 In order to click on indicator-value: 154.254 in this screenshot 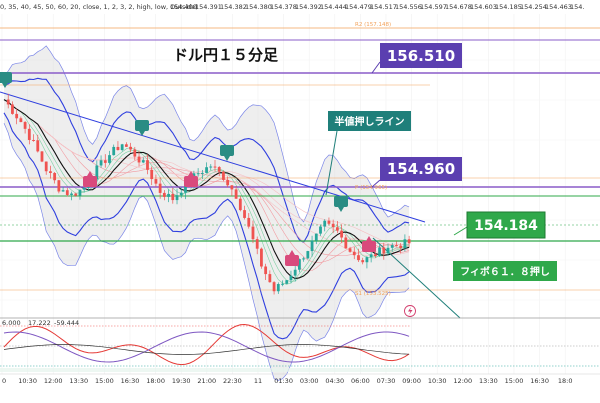, I will do `click(533, 7)`.